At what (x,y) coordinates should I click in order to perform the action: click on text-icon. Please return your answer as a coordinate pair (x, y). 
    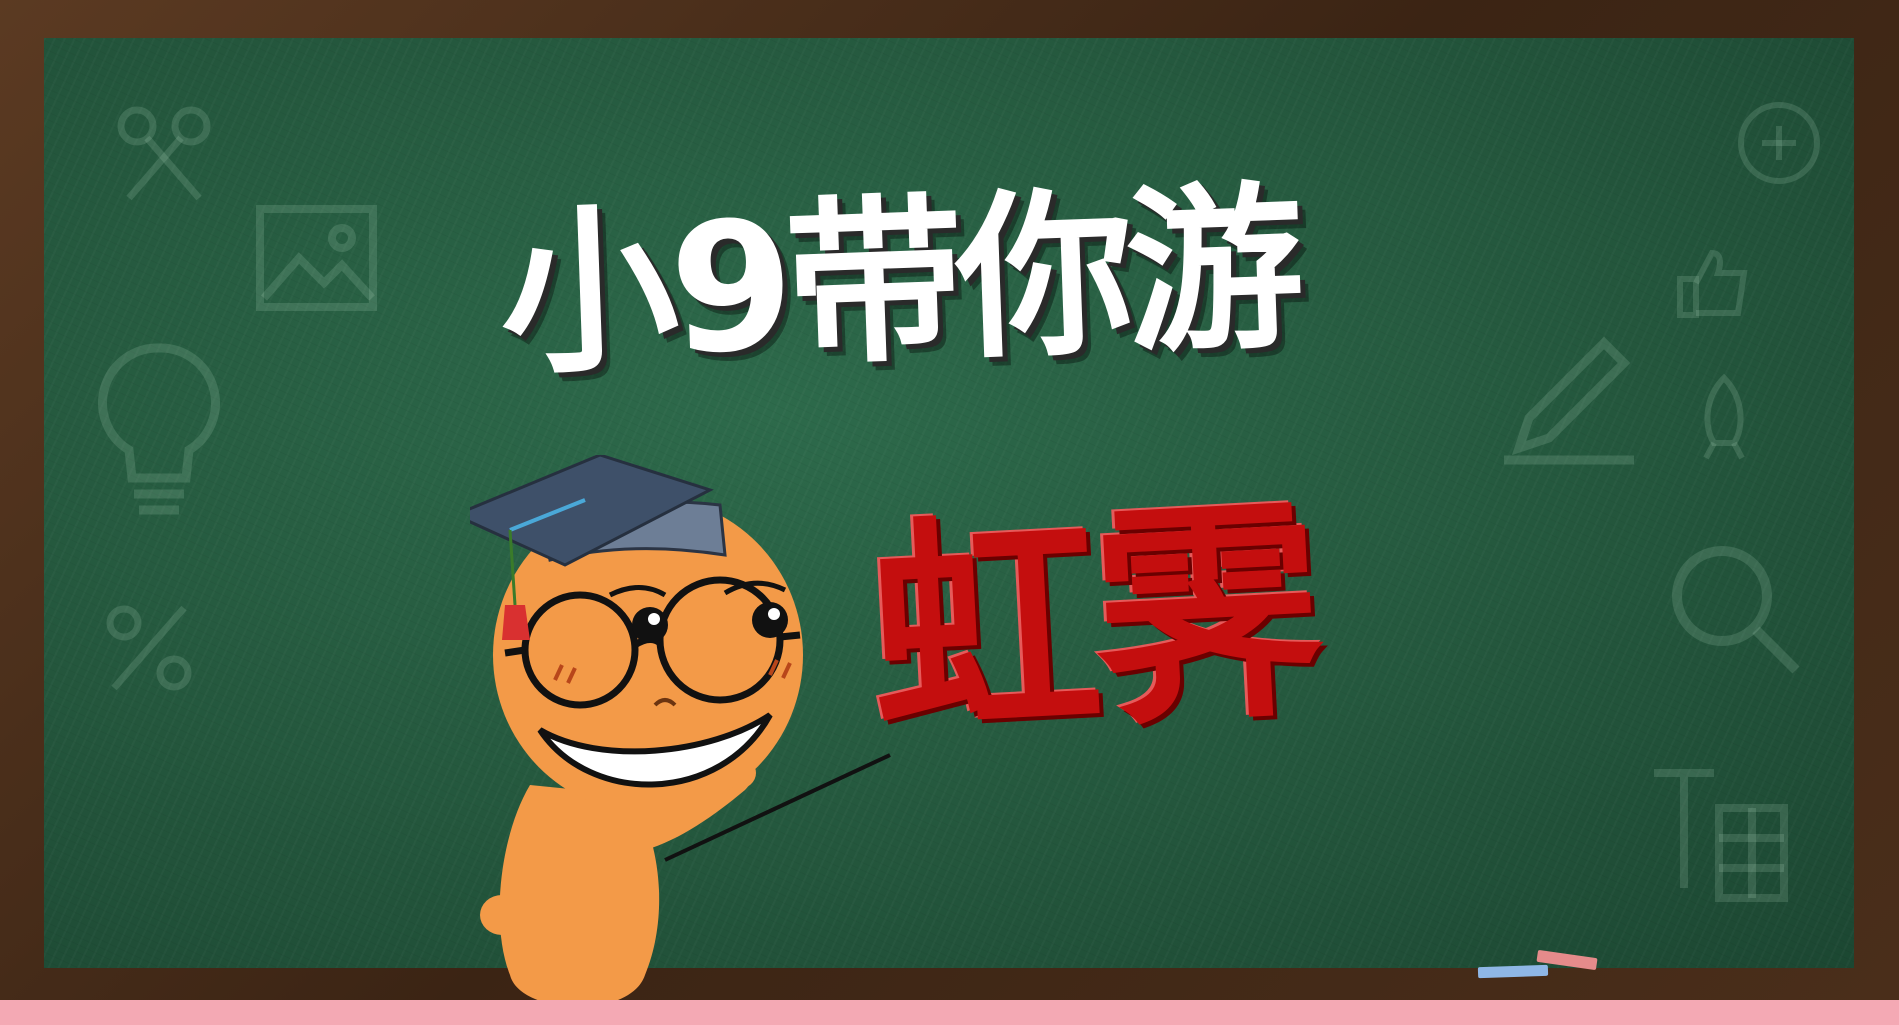
    Looking at the image, I should click on (1721, 835).